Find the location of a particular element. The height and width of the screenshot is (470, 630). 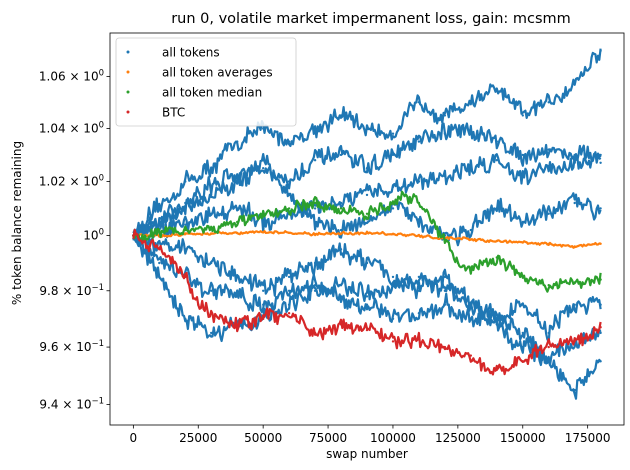

legend-label: BTC is located at coordinates (173, 113).